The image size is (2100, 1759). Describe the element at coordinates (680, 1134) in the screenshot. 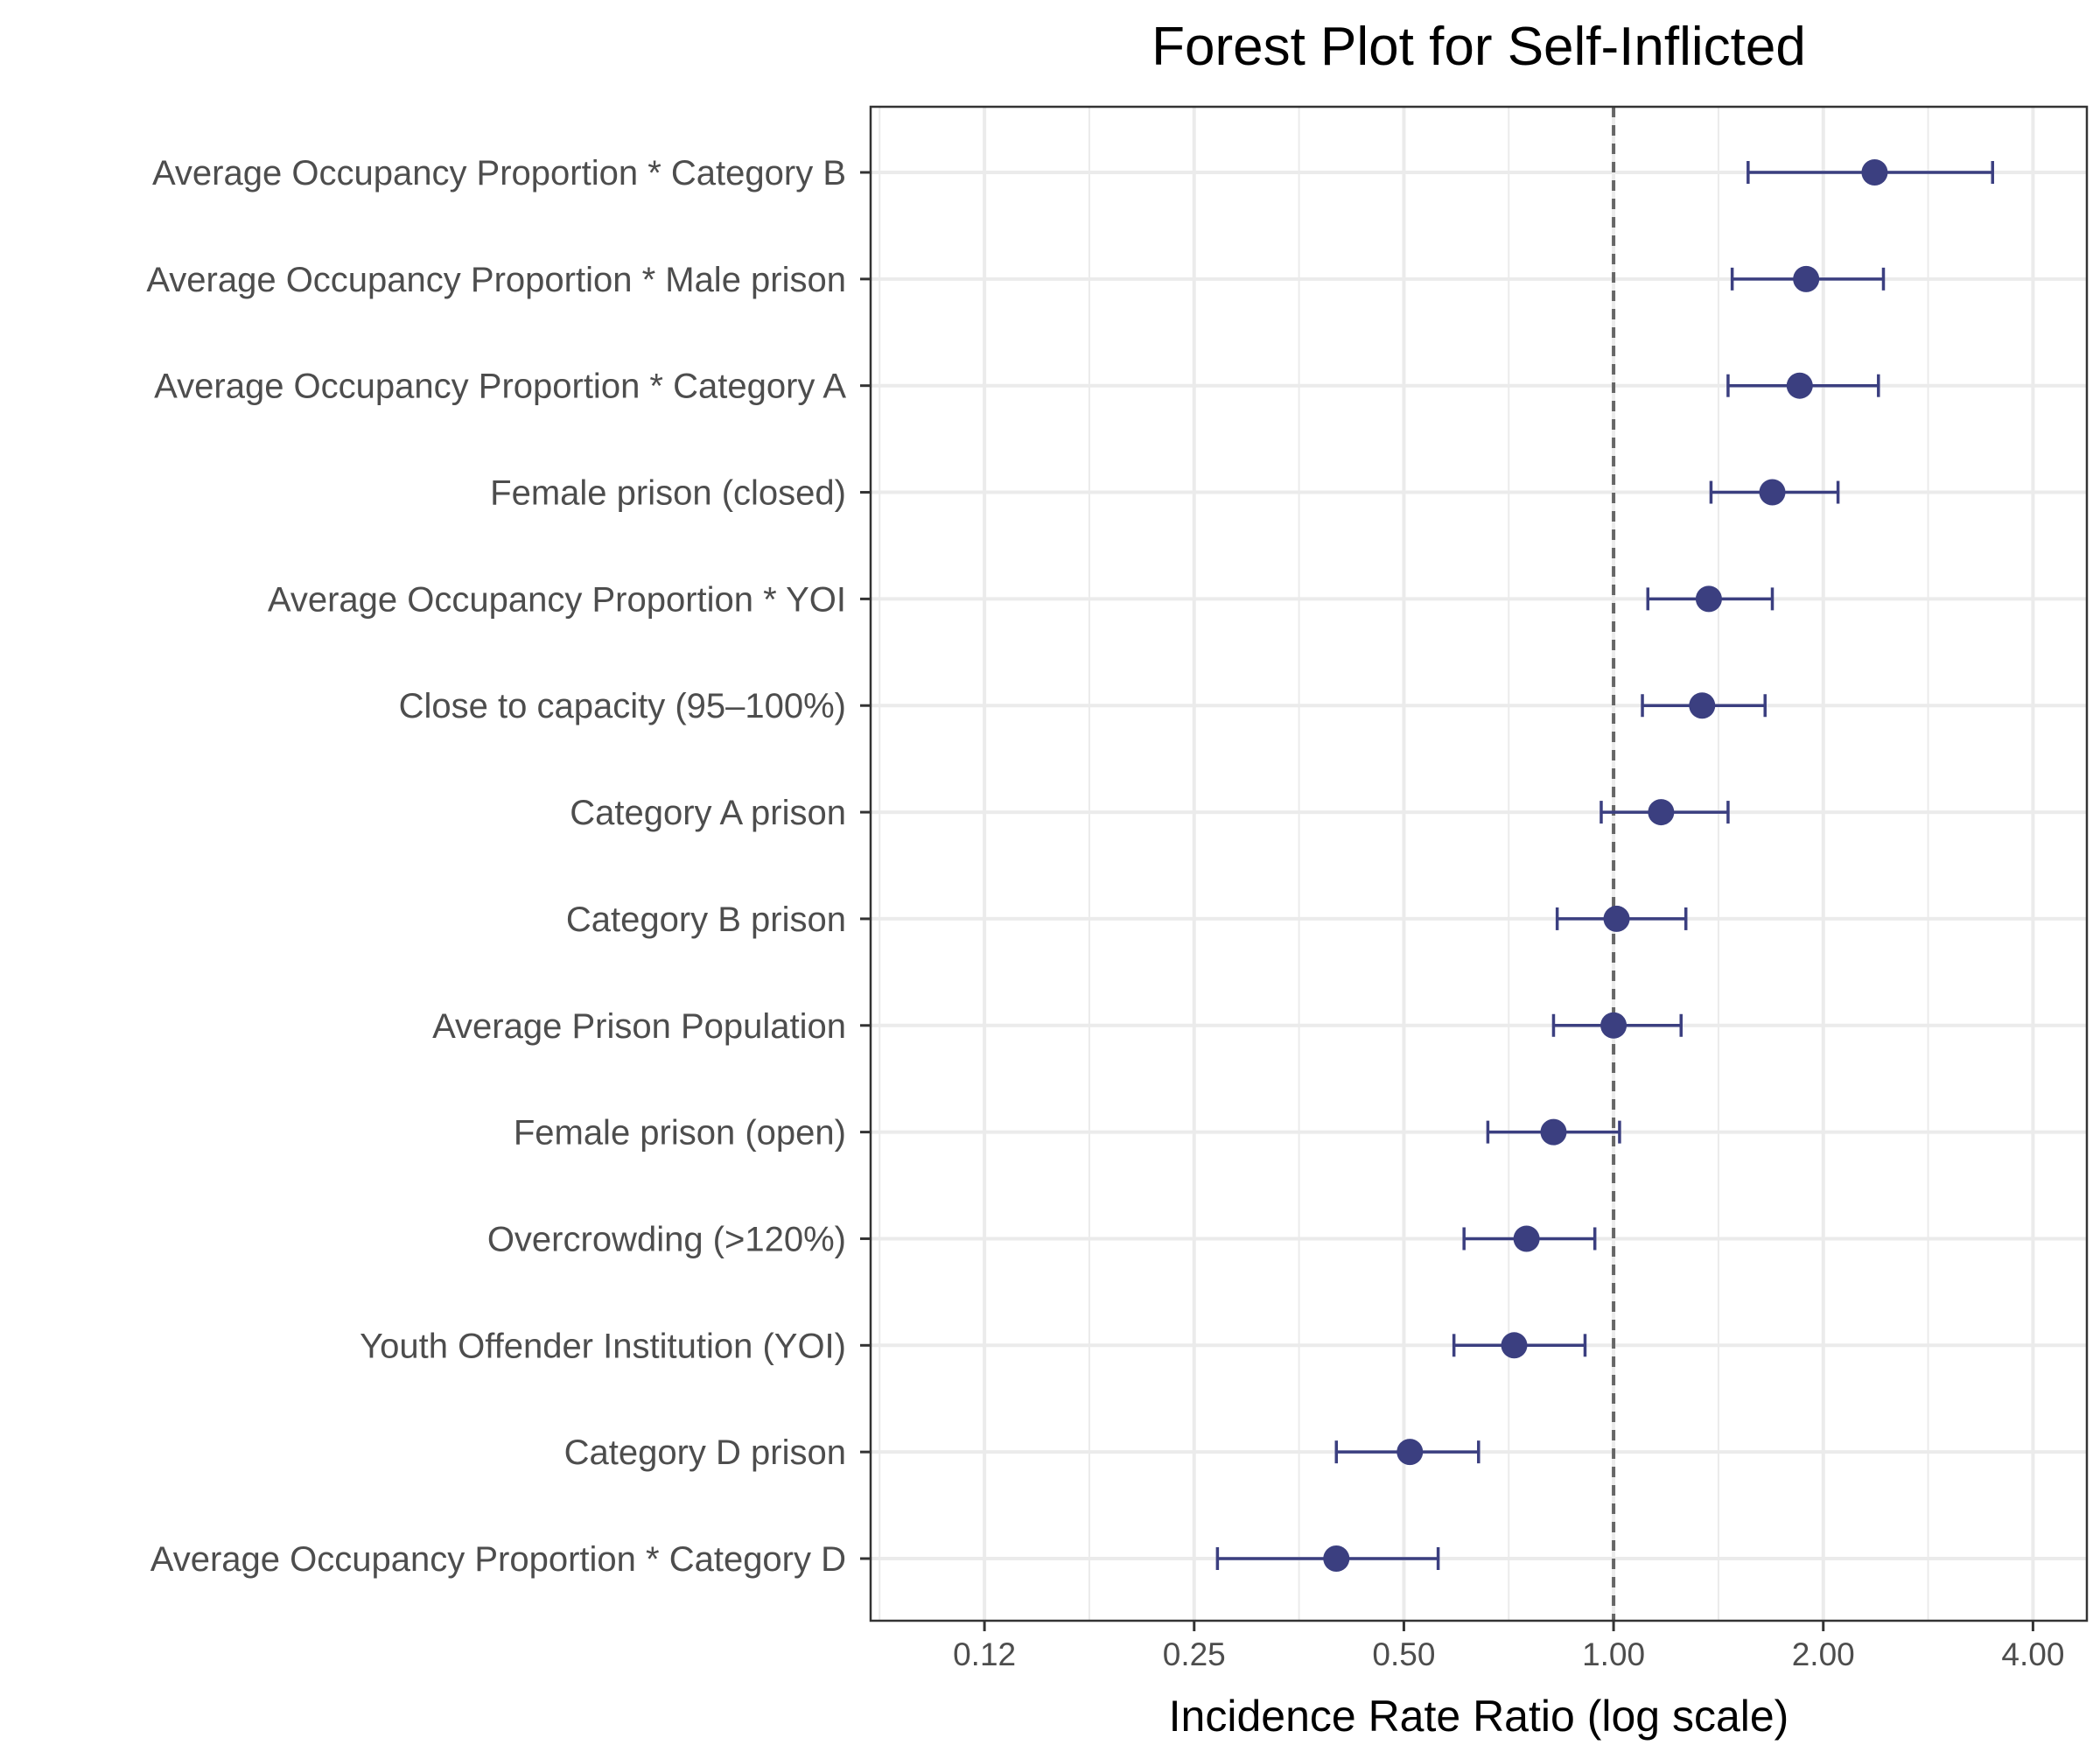

I see `y-tick-label: Female prison (open)` at that location.